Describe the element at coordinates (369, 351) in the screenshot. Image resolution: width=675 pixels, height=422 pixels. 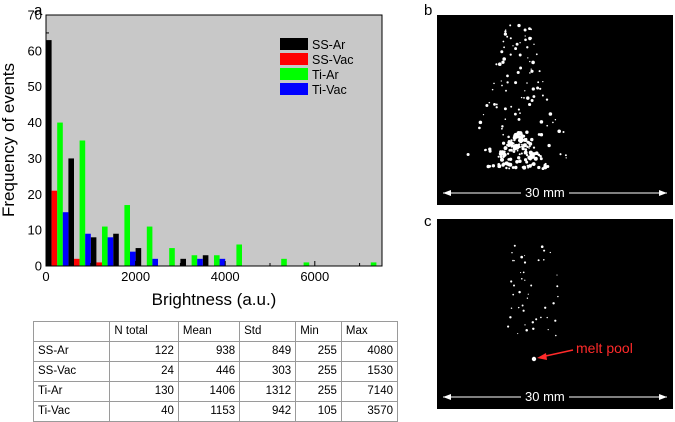
I see `table-cell: 4080` at that location.